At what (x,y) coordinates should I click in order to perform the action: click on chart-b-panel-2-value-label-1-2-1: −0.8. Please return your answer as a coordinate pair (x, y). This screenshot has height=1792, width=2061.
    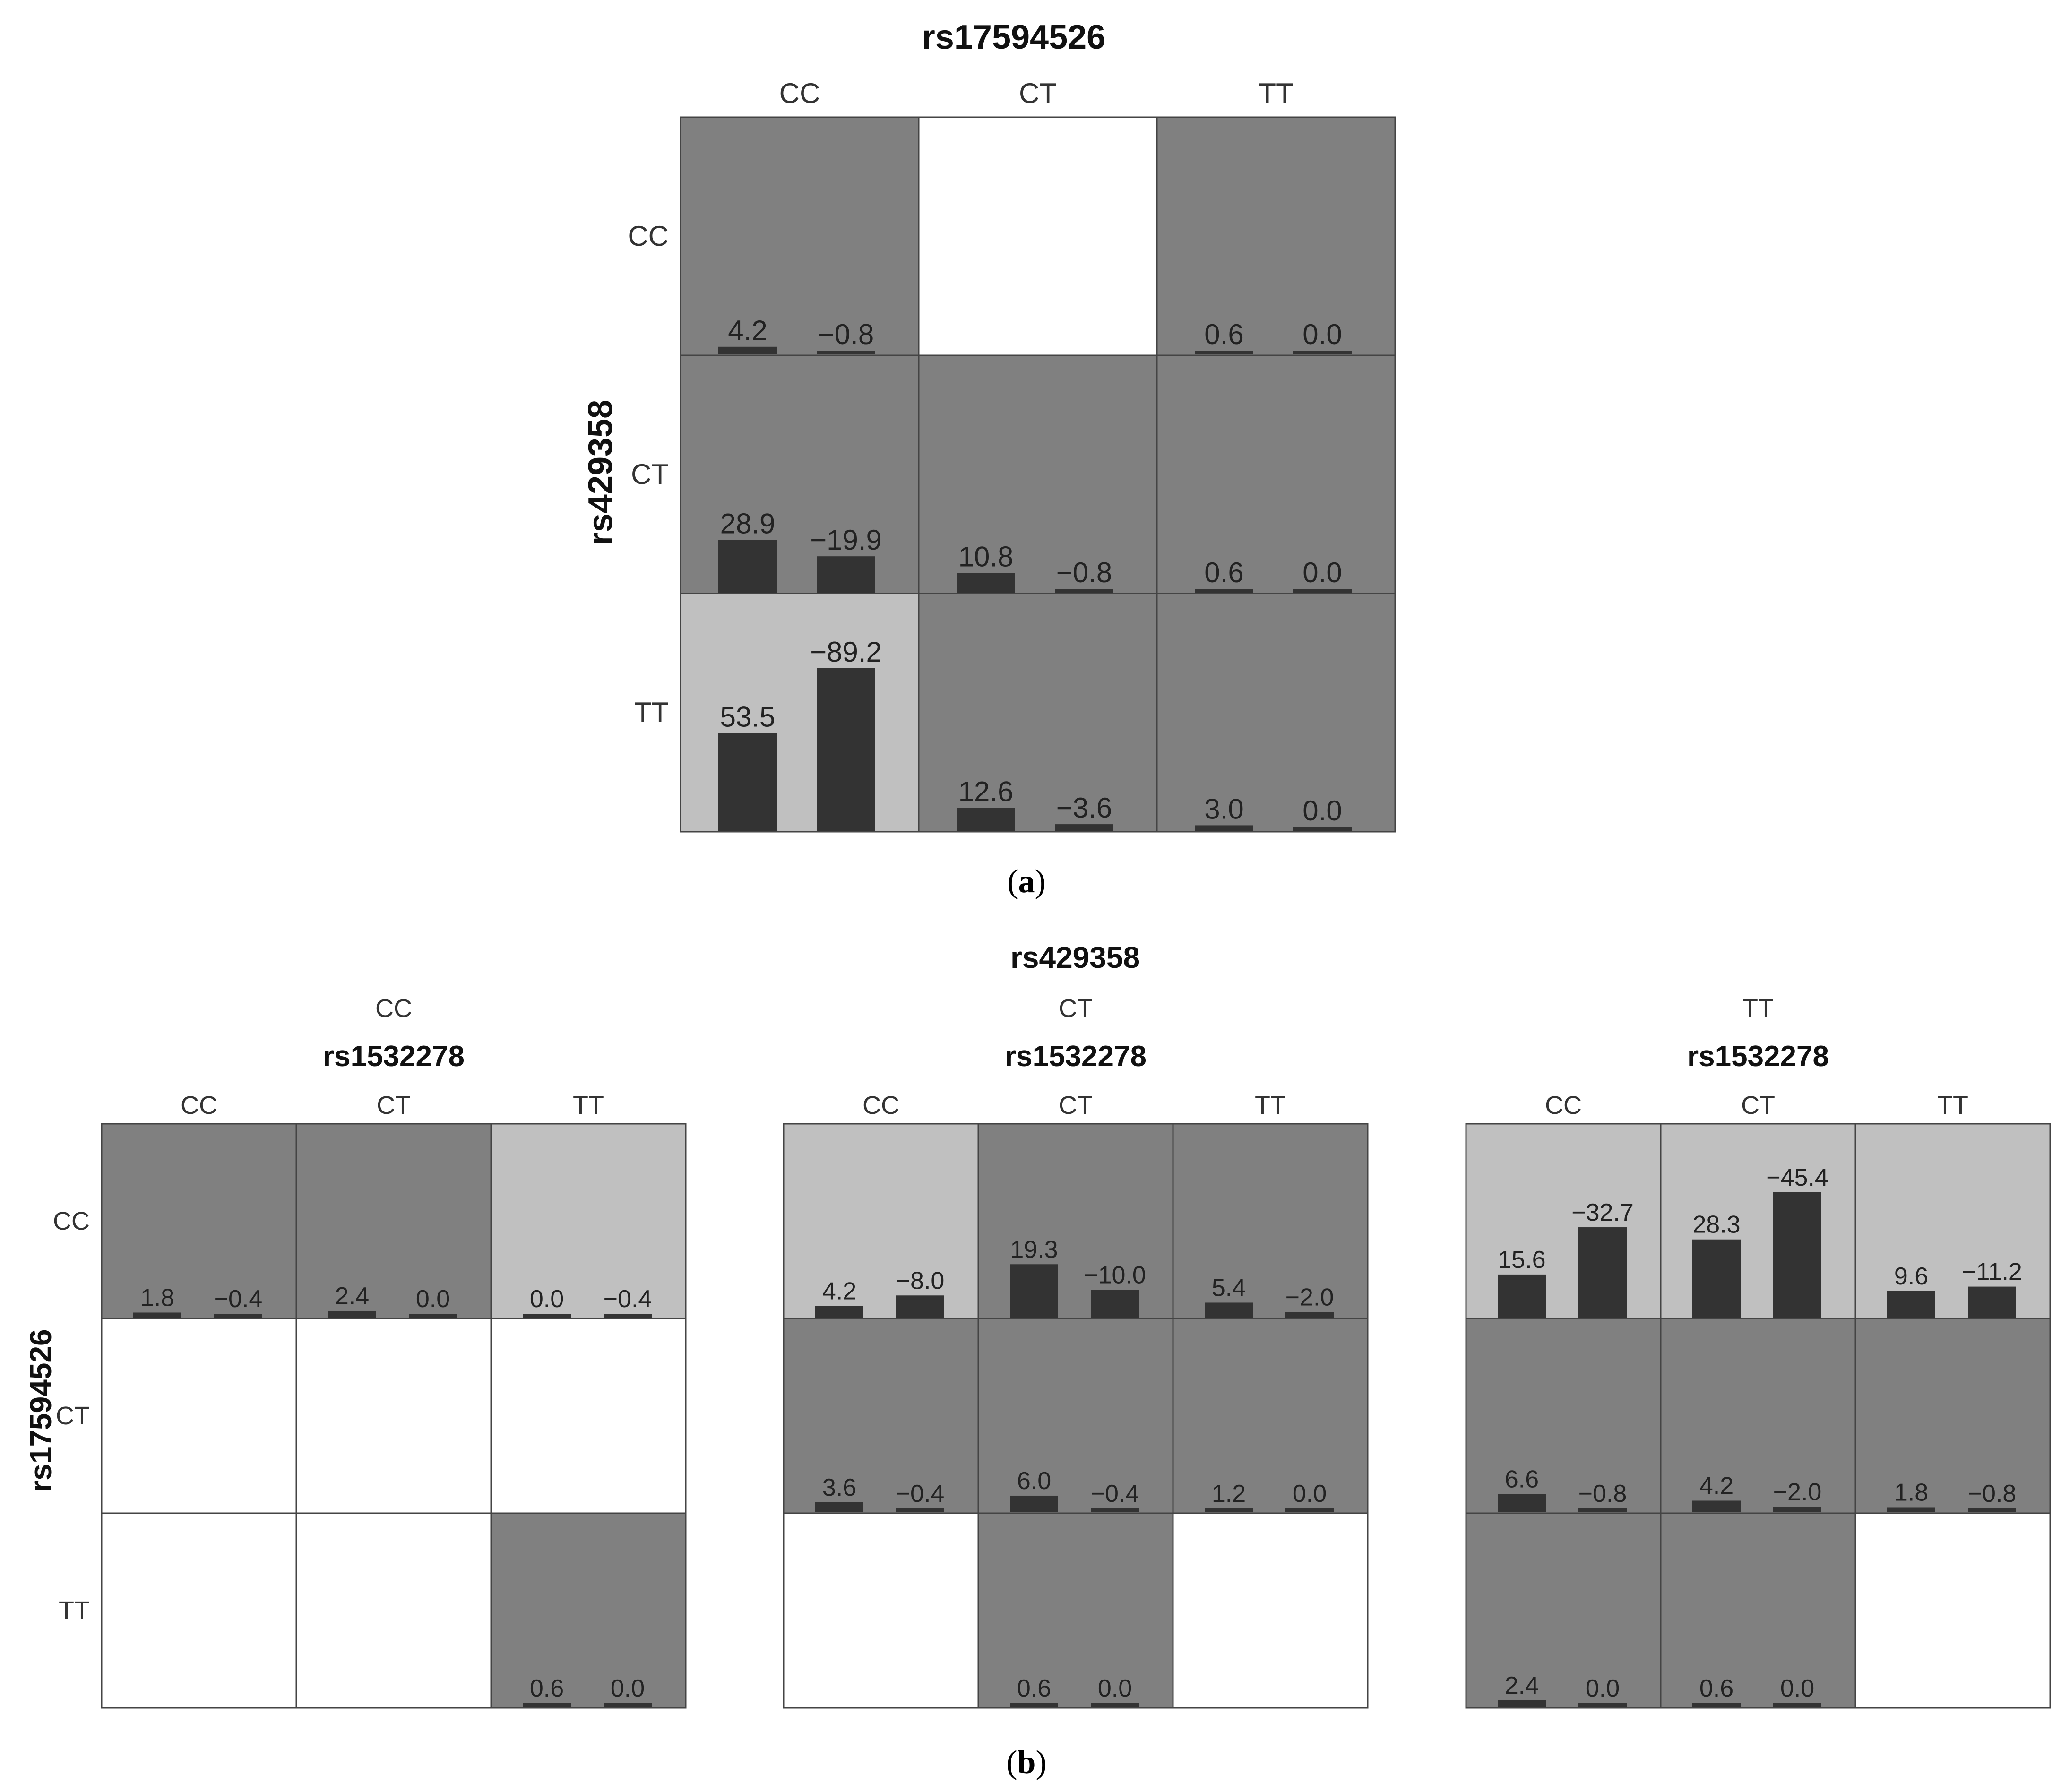
    Looking at the image, I should click on (1992, 1494).